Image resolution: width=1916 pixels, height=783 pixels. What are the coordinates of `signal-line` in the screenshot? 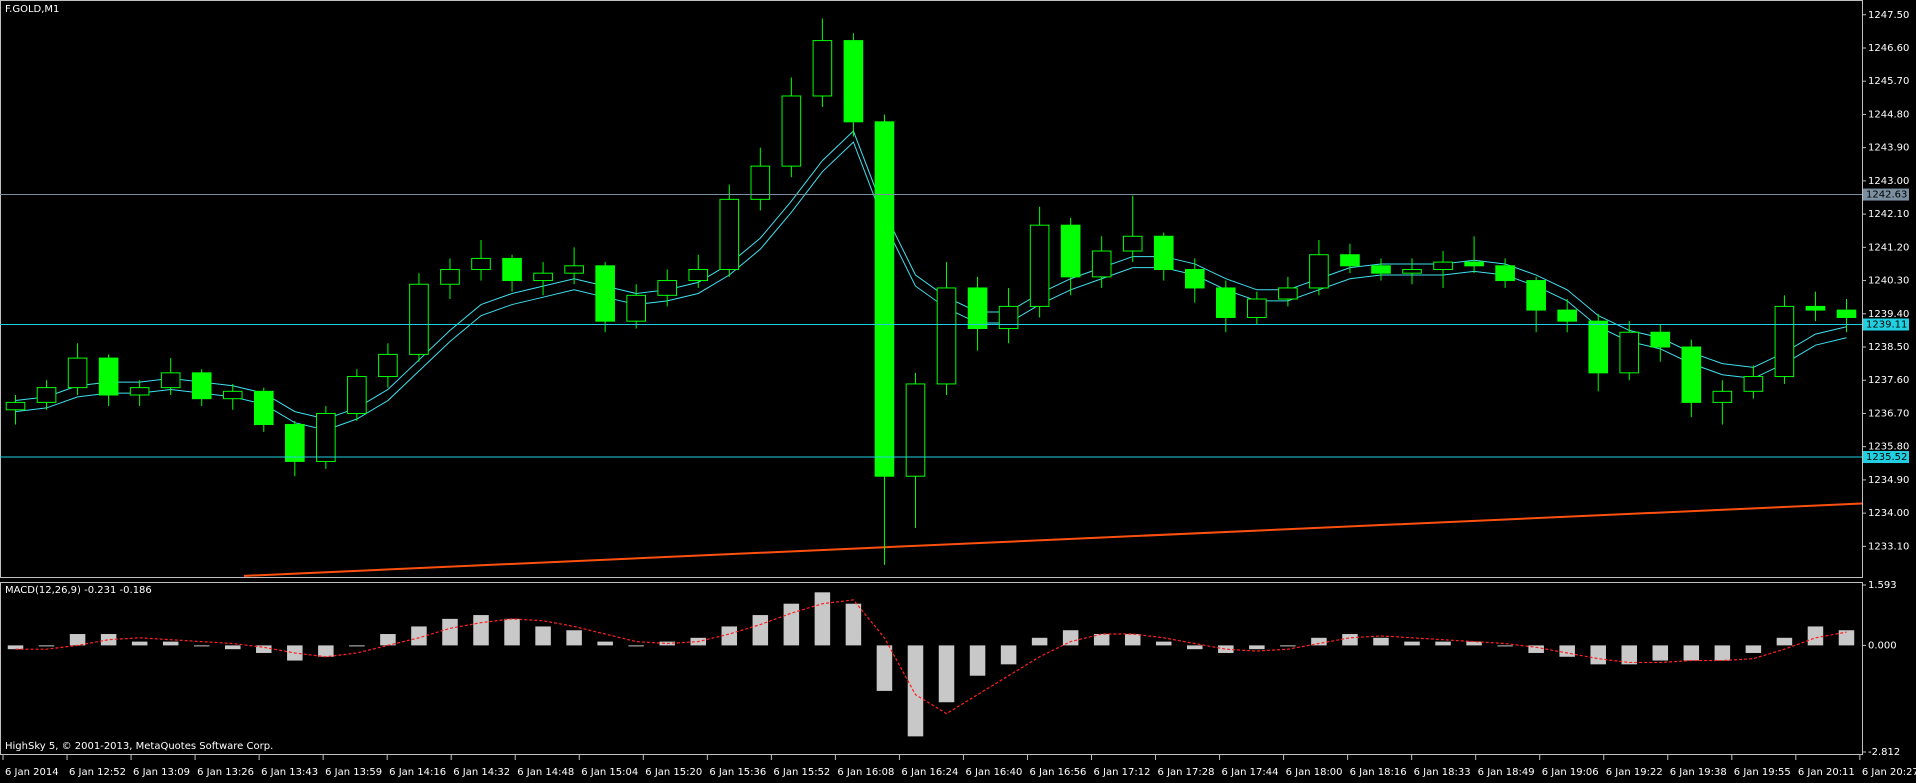 It's located at (931, 657).